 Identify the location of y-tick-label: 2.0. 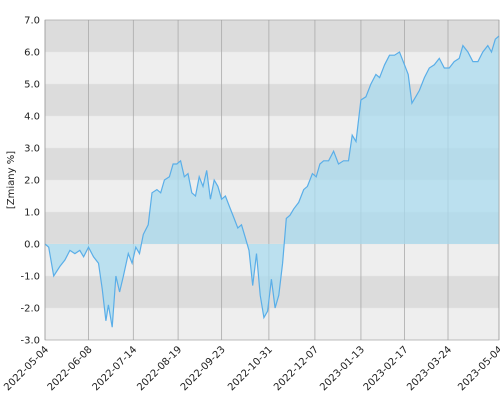
(32, 181).